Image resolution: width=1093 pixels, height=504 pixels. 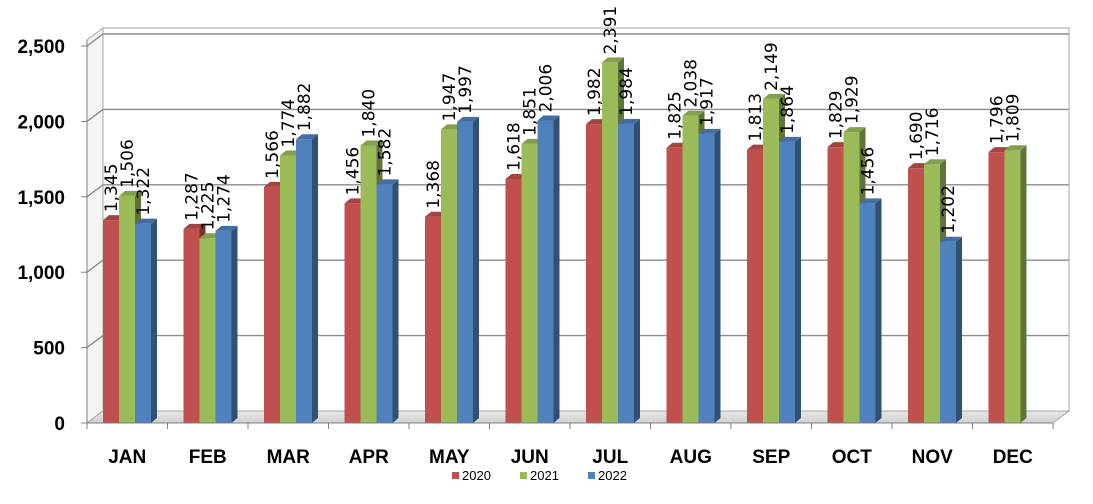 What do you see at coordinates (949, 209) in the screenshot?
I see `data-label: 1,202` at bounding box center [949, 209].